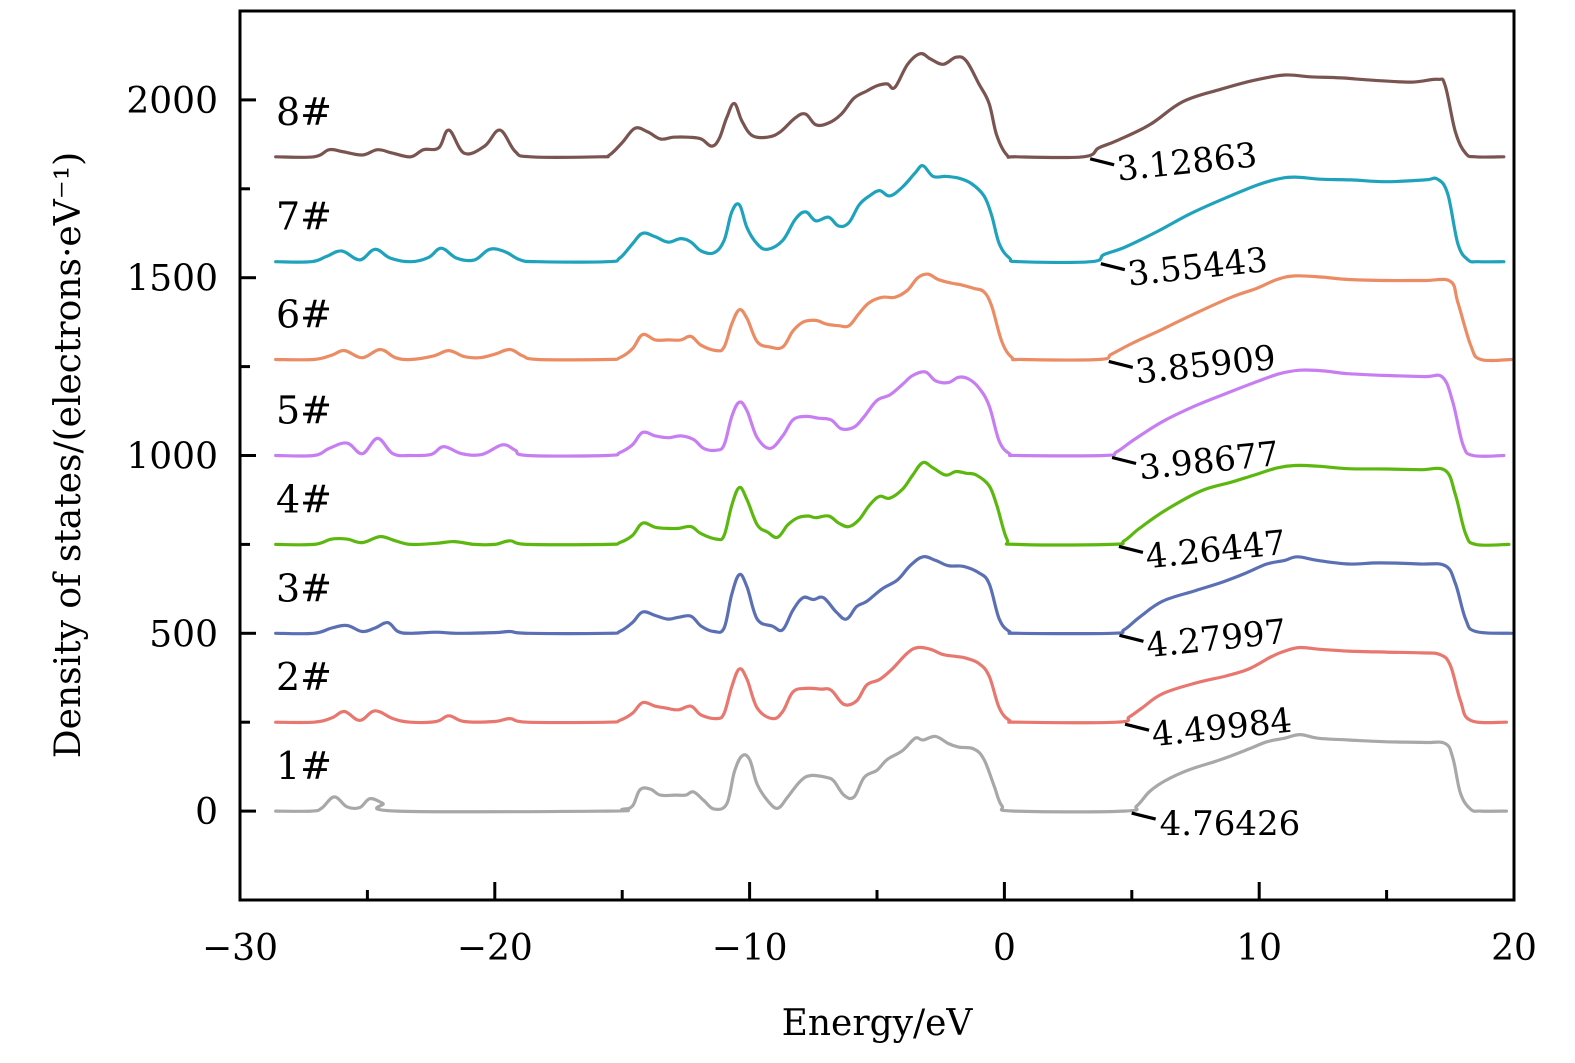 Image resolution: width=1575 pixels, height=1063 pixels. I want to click on band-gap-label-1: 4.76426, so click(1230, 824).